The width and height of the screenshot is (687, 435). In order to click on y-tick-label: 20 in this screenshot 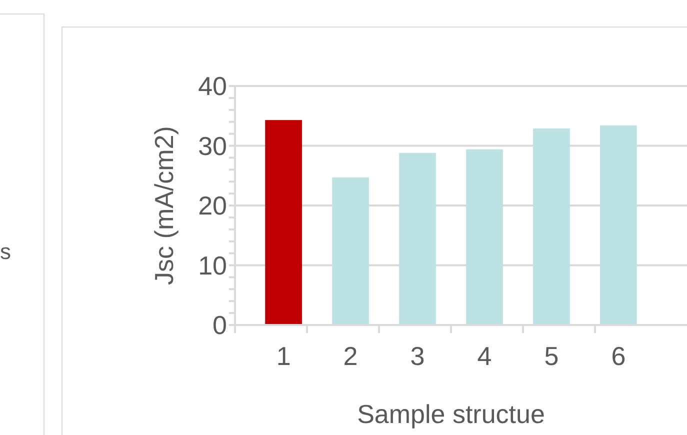, I will do `click(212, 205)`.